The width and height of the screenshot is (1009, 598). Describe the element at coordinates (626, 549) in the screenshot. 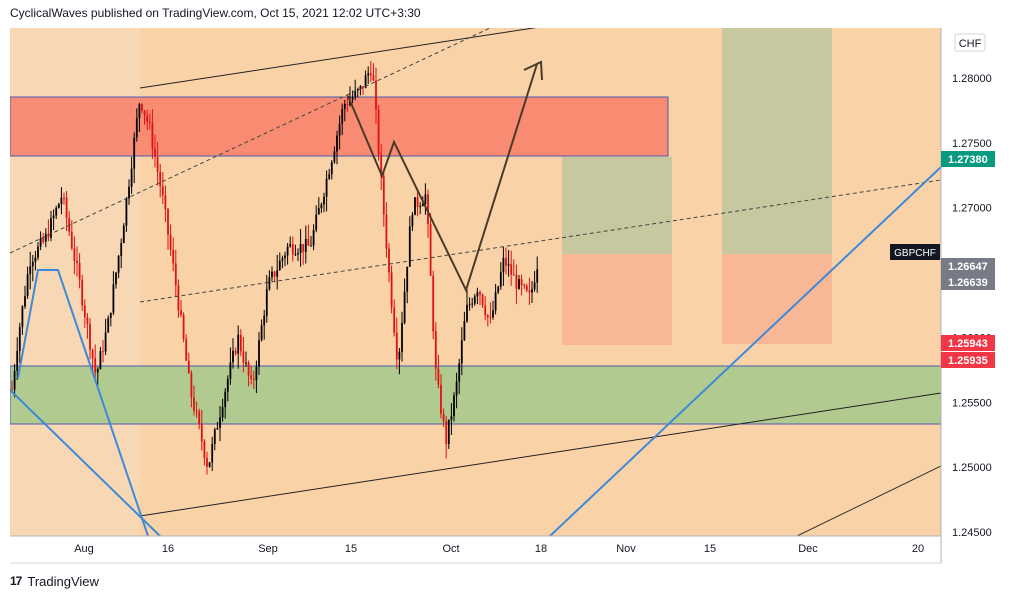

I see `x-tick-label: Nov` at that location.